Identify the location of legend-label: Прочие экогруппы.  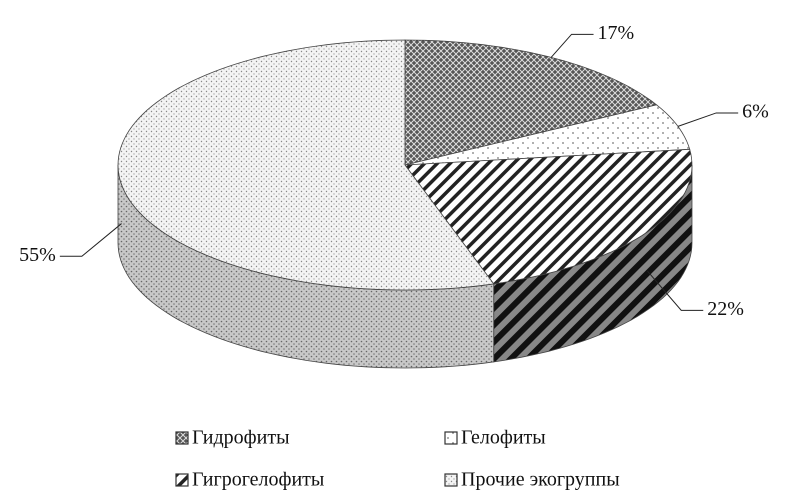
(540, 480).